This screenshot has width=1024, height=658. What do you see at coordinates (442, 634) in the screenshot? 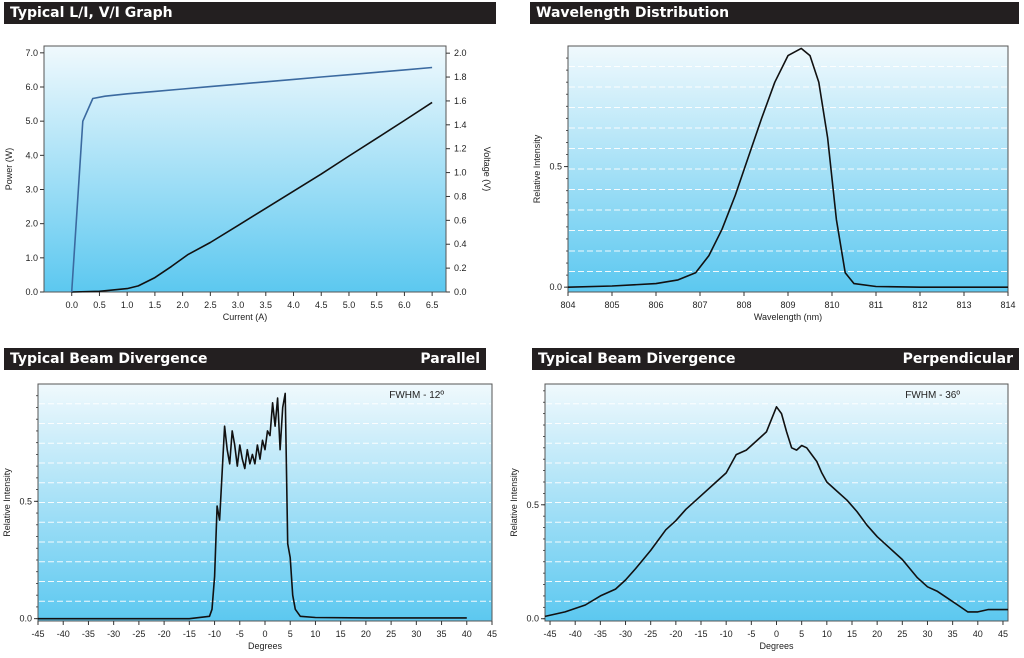
I see `x-tick-label-par: 35` at bounding box center [442, 634].